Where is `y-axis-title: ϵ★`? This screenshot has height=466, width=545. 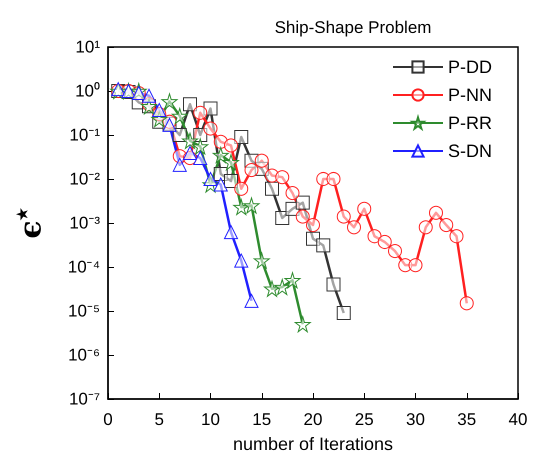
y-axis-title: ϵ★ is located at coordinates (31, 223).